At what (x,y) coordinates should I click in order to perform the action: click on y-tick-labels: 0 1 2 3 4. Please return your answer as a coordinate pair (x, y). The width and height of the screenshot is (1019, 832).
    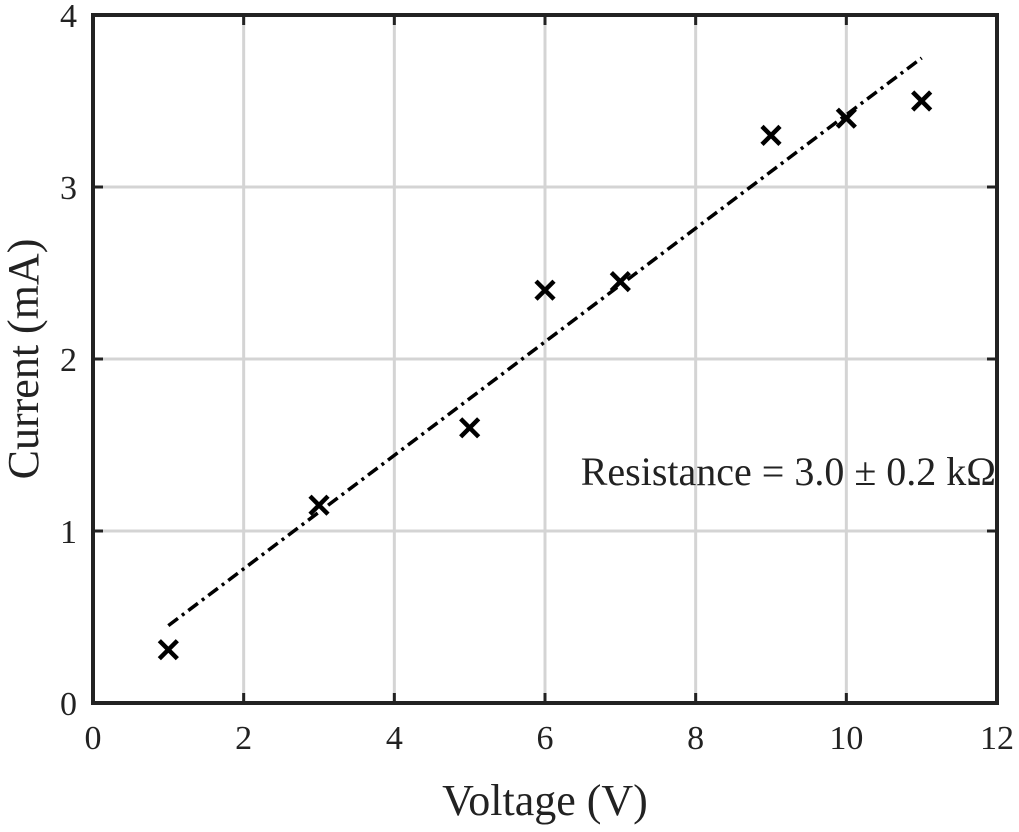
    Looking at the image, I should click on (68, 361).